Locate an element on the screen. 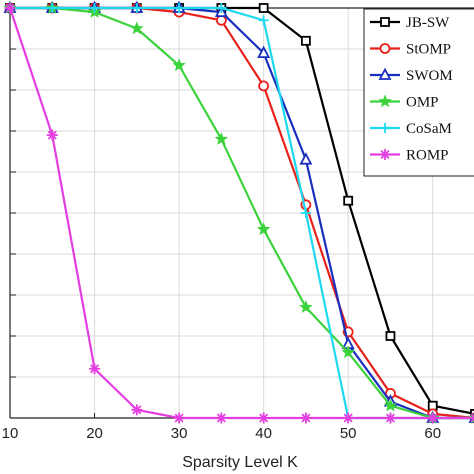 The width and height of the screenshot is (474, 474). x-tick-label: 50 is located at coordinates (348, 433).